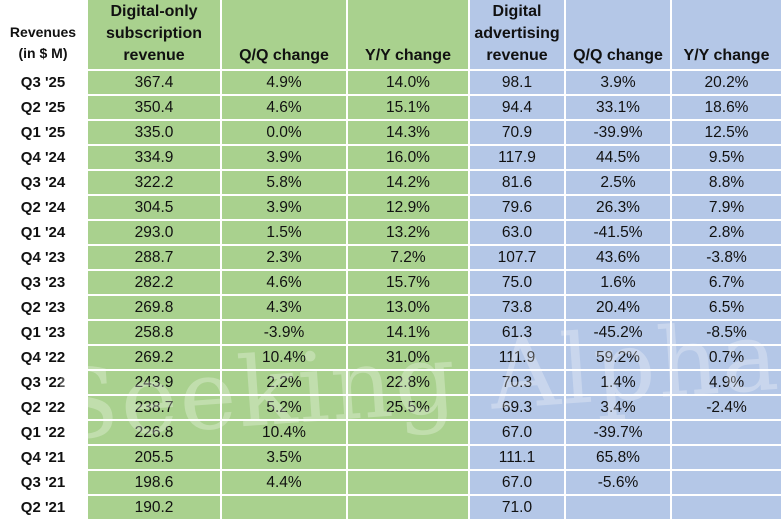  What do you see at coordinates (619, 283) in the screenshot?
I see `cell-advertising-qq: 1.6%` at bounding box center [619, 283].